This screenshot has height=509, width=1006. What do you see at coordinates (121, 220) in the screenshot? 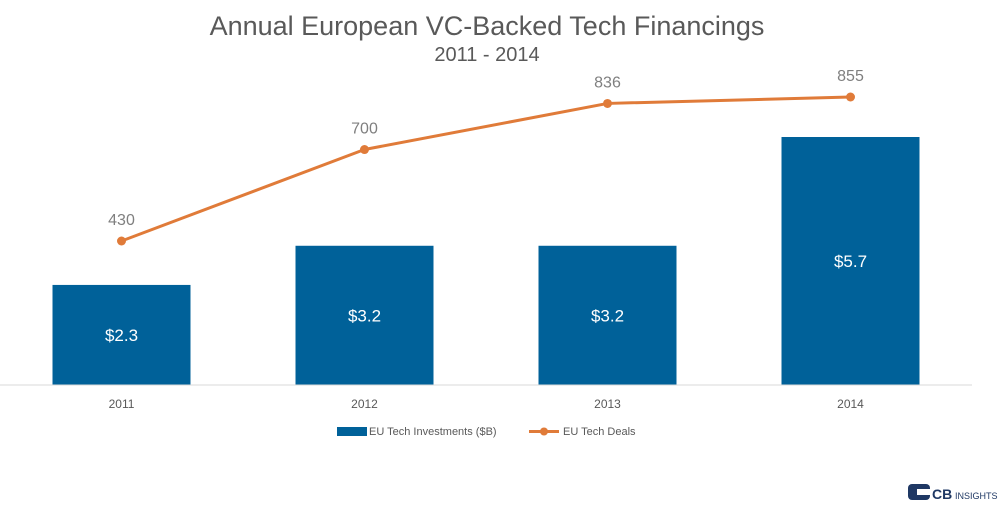
I see `deals-value-label: 430` at bounding box center [121, 220].